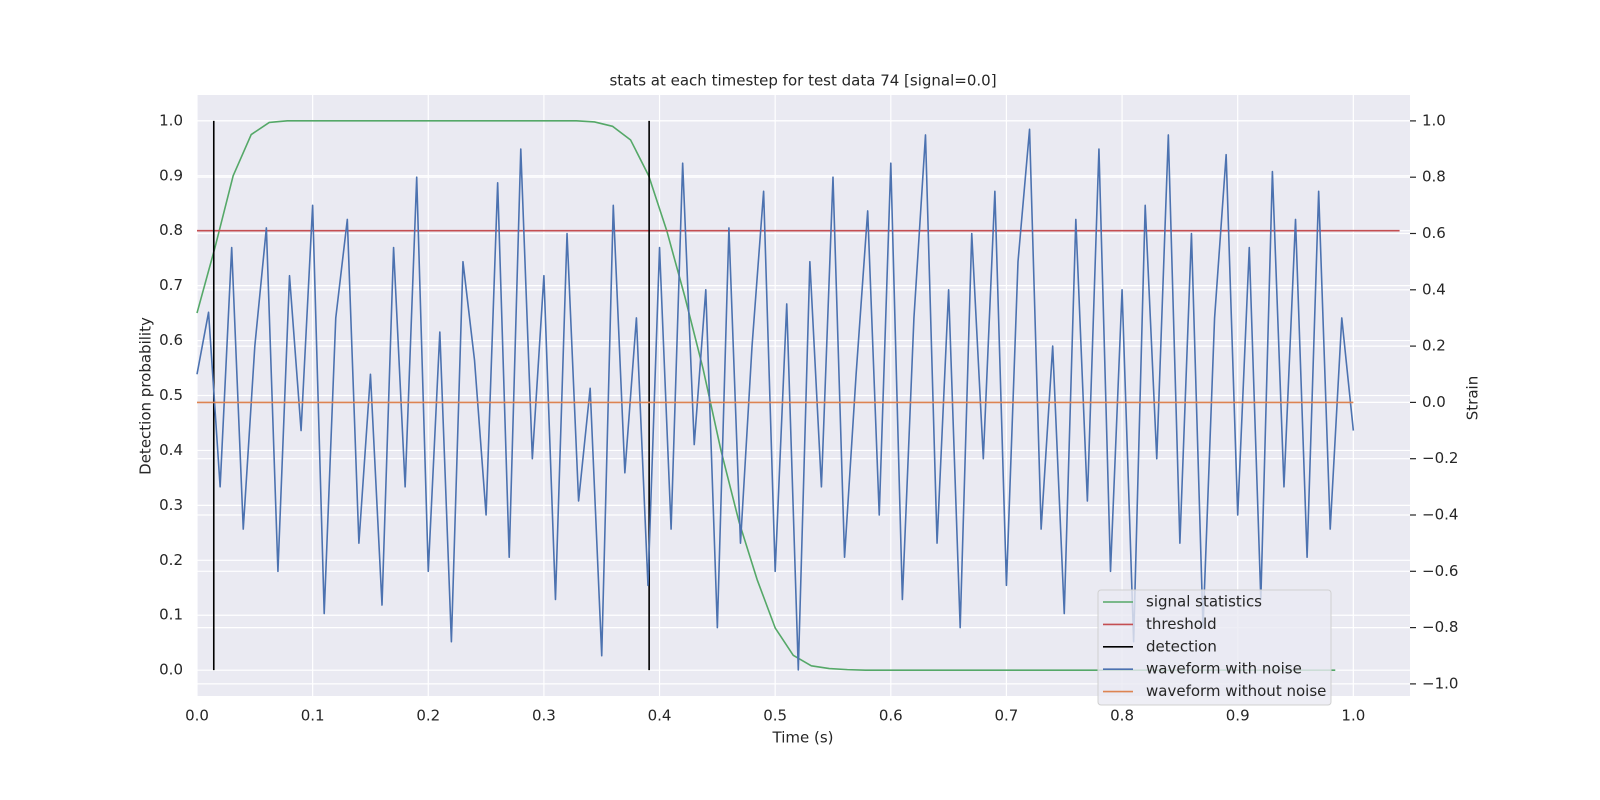 The width and height of the screenshot is (1600, 800). Describe the element at coordinates (1181, 646) in the screenshot. I see `legend-label: detection` at that location.